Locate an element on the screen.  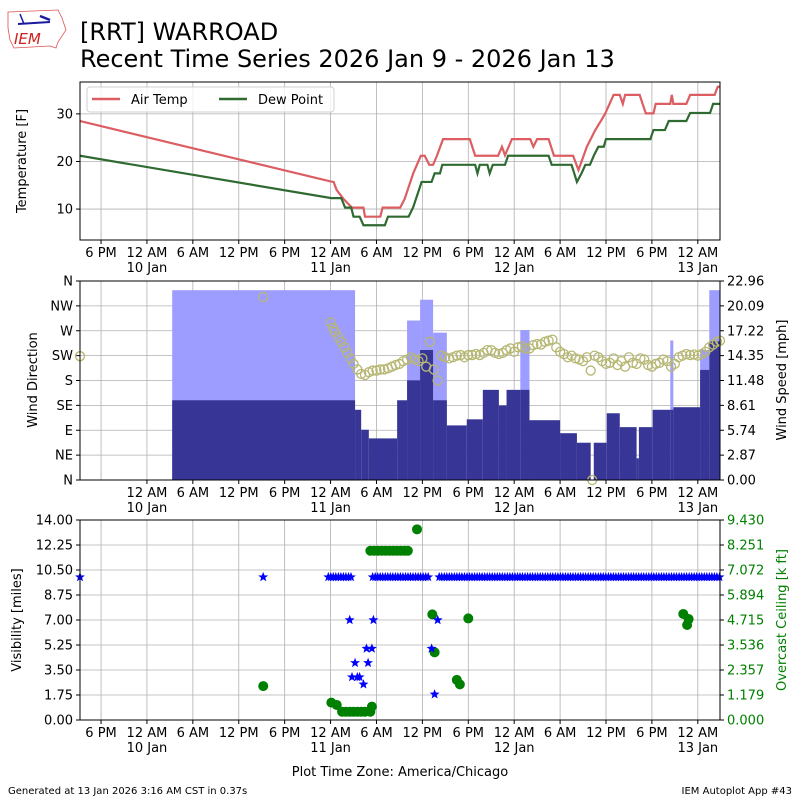
y-tick-label: 12.25 is located at coordinates (54, 546).